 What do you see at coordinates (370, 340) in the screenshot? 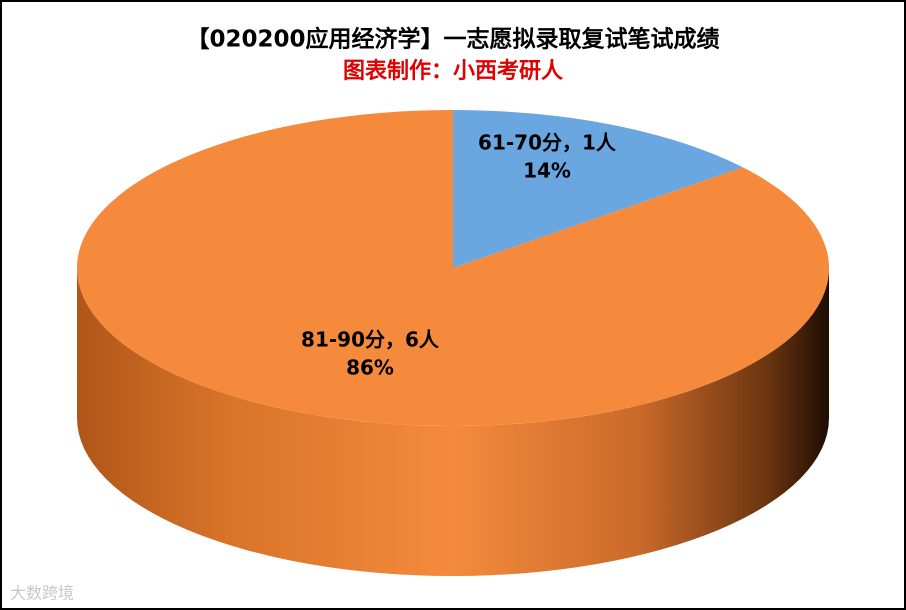
I see `slice-label: 81-90分，6人` at bounding box center [370, 340].